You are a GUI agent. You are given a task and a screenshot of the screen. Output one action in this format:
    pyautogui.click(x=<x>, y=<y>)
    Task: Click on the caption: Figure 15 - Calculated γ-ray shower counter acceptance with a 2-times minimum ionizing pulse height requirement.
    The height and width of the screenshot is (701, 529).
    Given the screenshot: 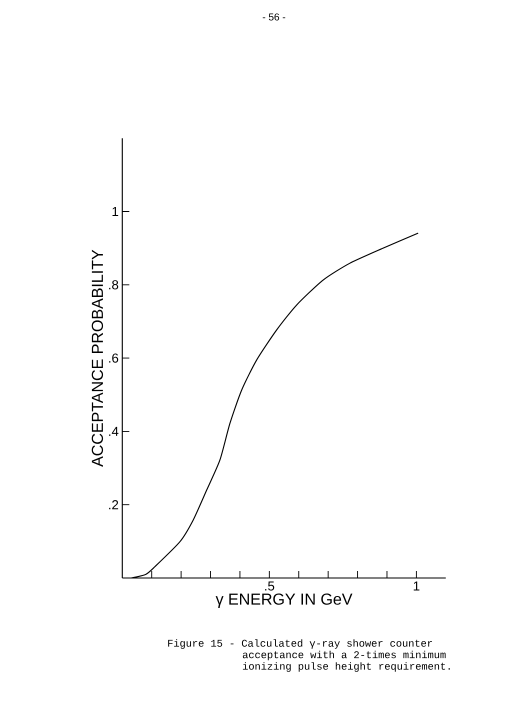 What is the action you would take?
    pyautogui.click(x=309, y=655)
    